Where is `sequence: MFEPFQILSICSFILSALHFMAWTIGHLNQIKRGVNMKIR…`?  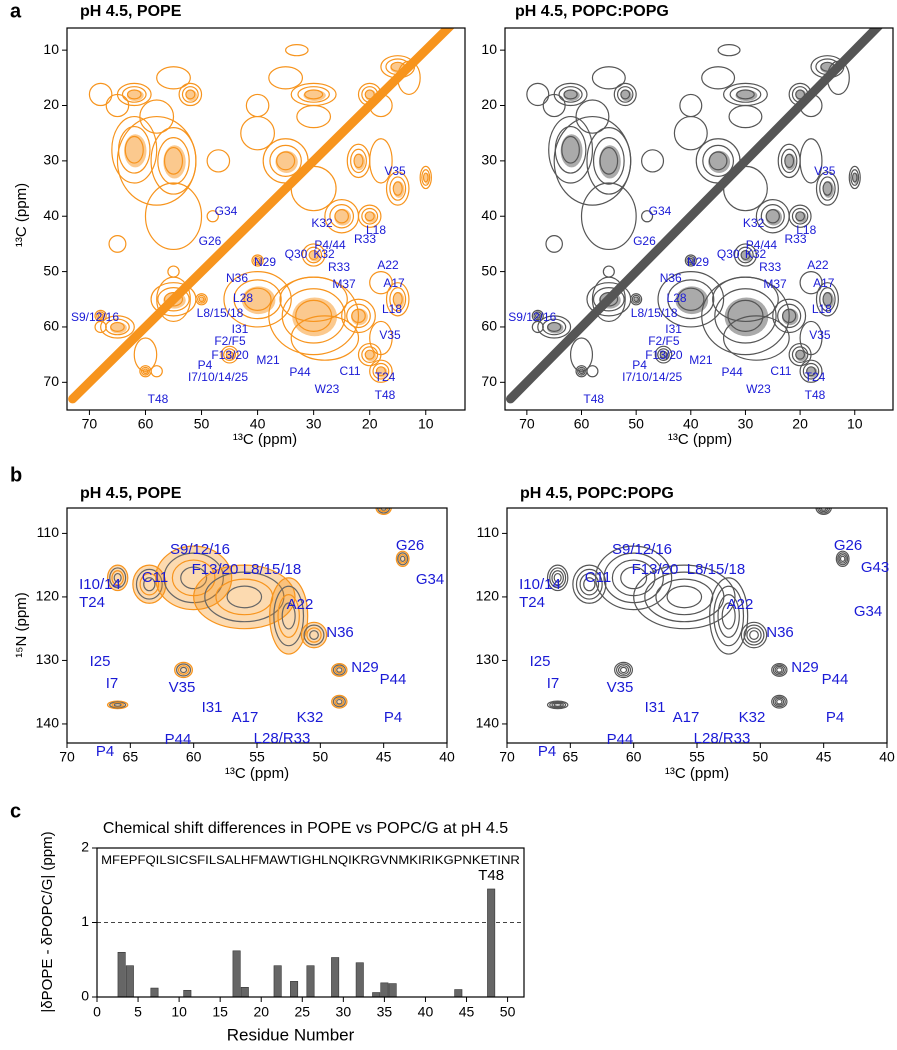 sequence: MFEPFQILSICSFILSALHFMAWTIGHLNQIKRGVNMKIR… is located at coordinates (310, 860).